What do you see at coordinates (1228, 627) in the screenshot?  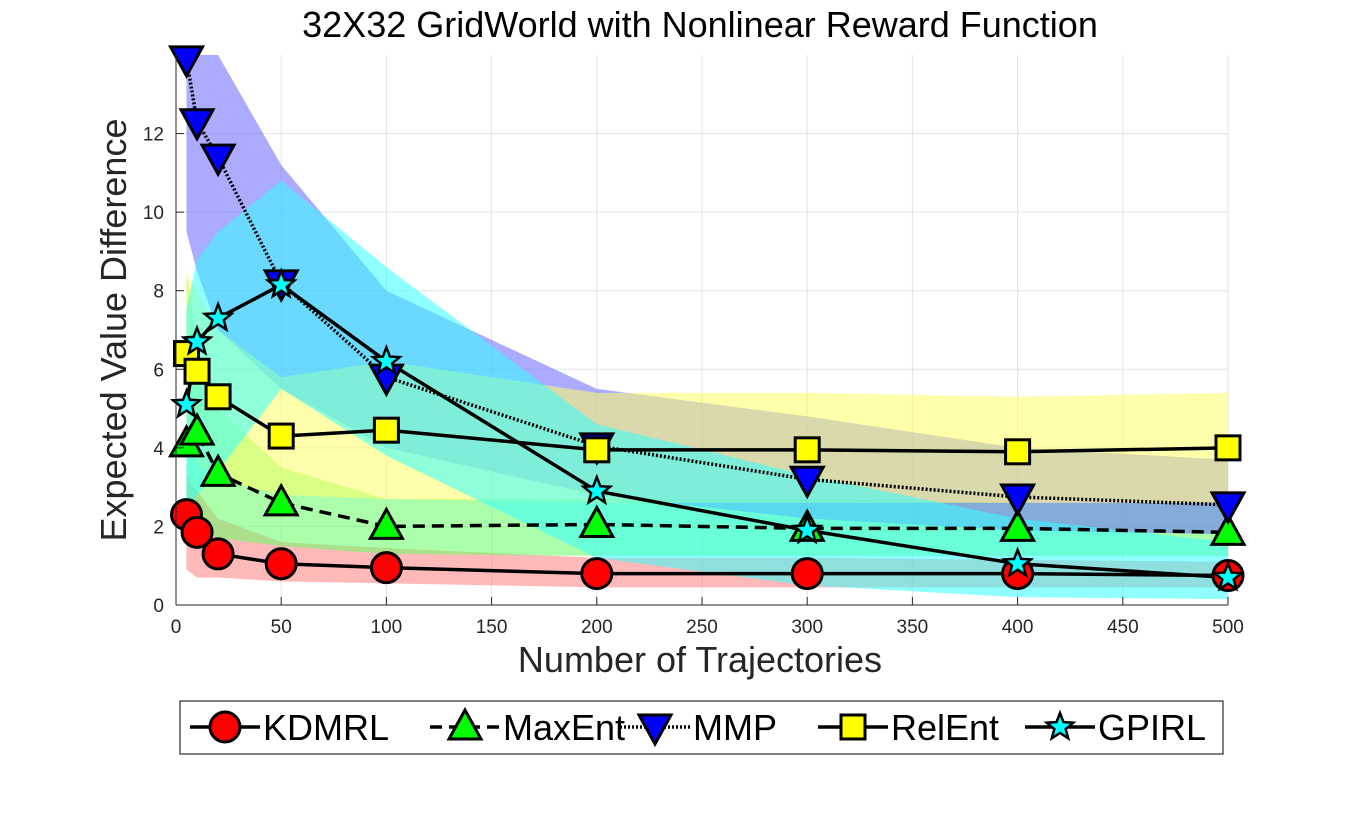 I see `x-tick-label: 500` at bounding box center [1228, 627].